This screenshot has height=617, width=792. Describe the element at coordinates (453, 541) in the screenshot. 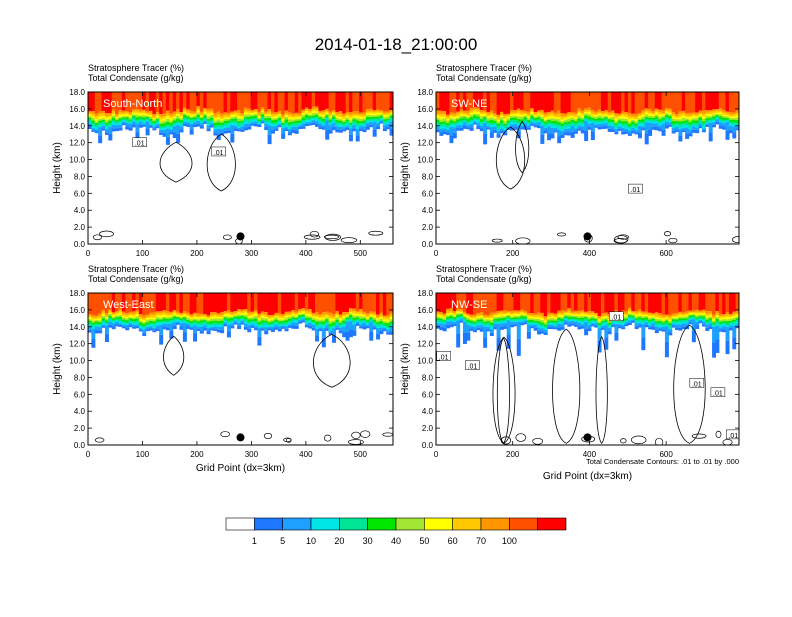

I see `colorbar-label: 60` at that location.